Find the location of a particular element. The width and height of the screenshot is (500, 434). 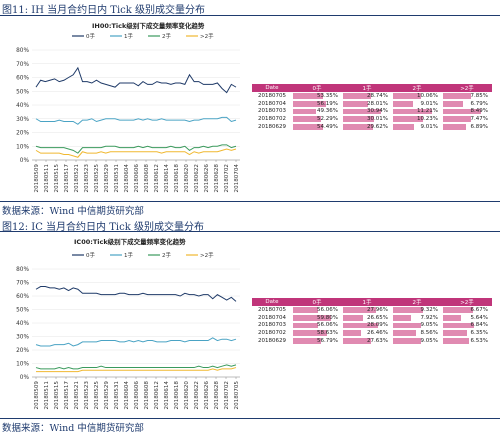

legend-label: 0手 is located at coordinates (90, 255).